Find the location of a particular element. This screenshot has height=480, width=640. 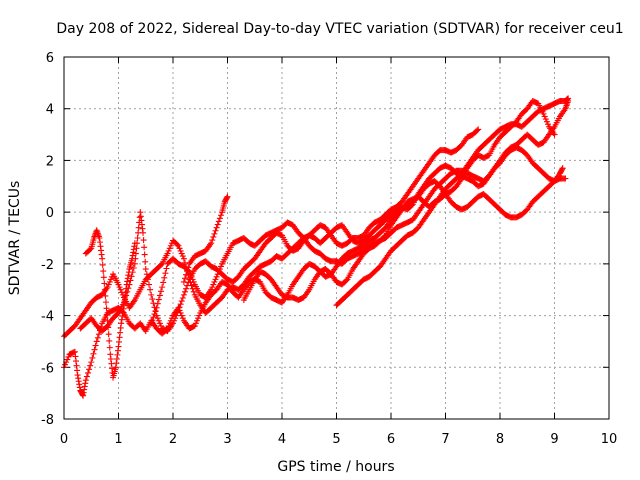

y-tick-label: 6 is located at coordinates (50, 58).